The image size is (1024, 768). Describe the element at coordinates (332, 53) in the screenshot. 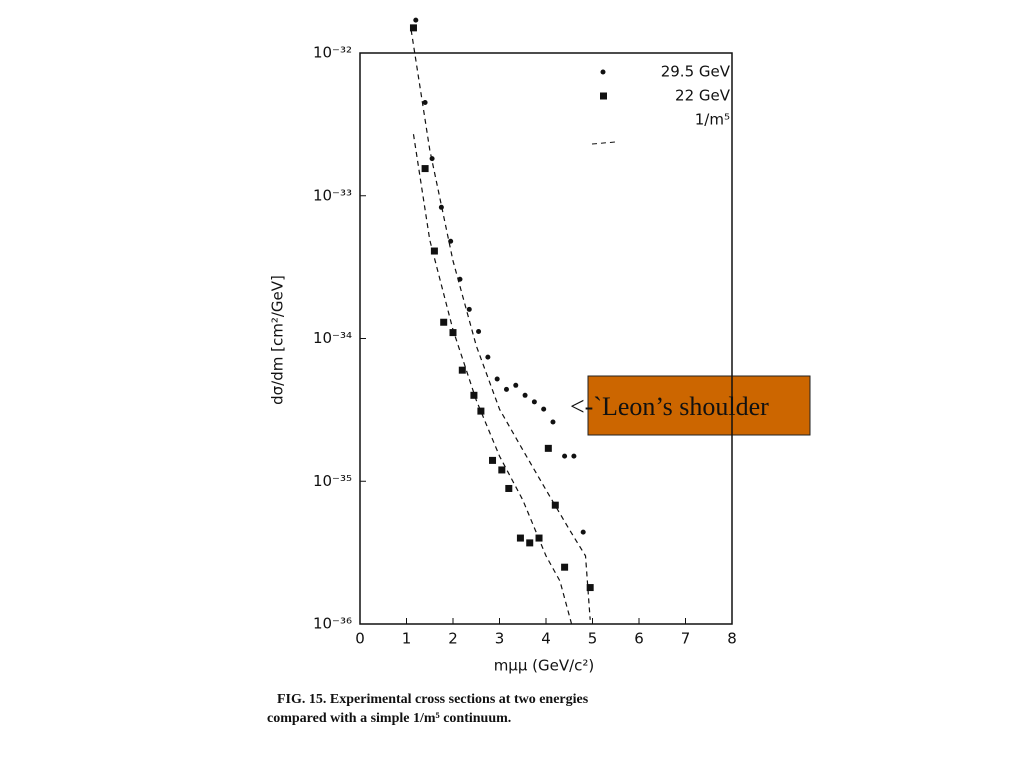

I see `y-tick-label: 10⁻³²` at that location.